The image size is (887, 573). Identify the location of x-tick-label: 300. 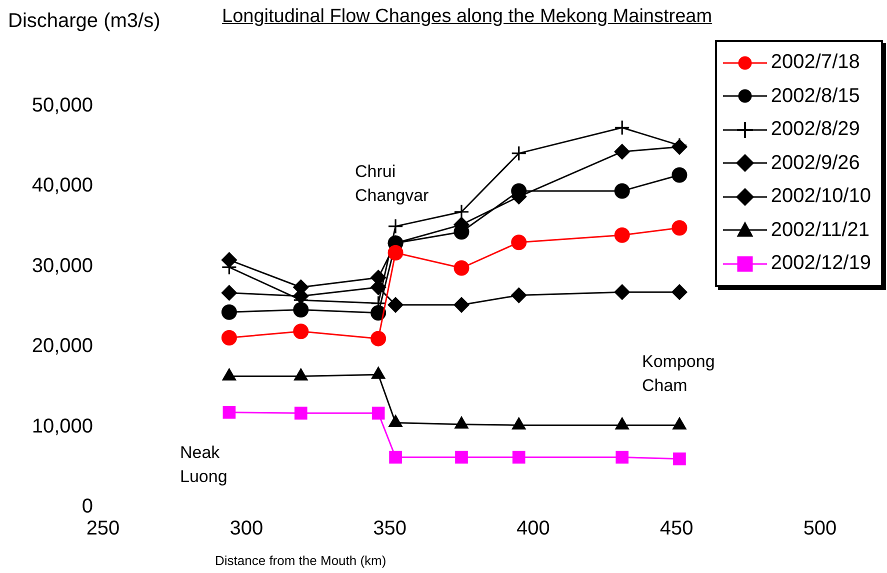
(247, 529).